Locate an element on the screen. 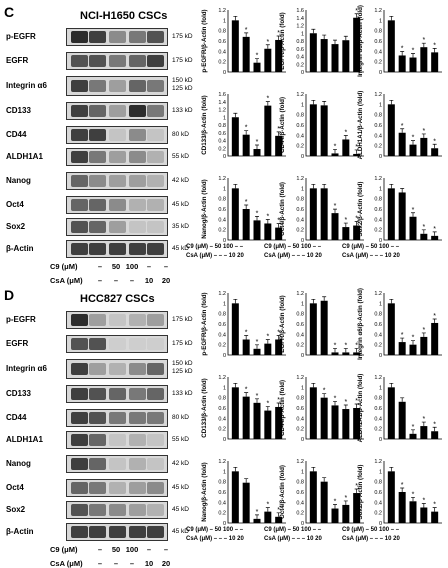  bar-chart: CD44/β-Actin (fold) 0 0.2 0.4 0.6 0.8 1 1.2 * * * * is located at coordinates (322, 412).